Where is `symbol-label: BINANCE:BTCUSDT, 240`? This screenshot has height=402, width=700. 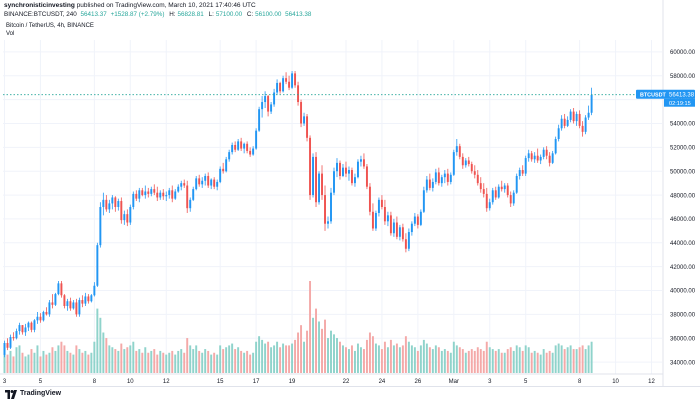
symbol-label: BINANCE:BTCUSDT, 240 is located at coordinates (40, 14).